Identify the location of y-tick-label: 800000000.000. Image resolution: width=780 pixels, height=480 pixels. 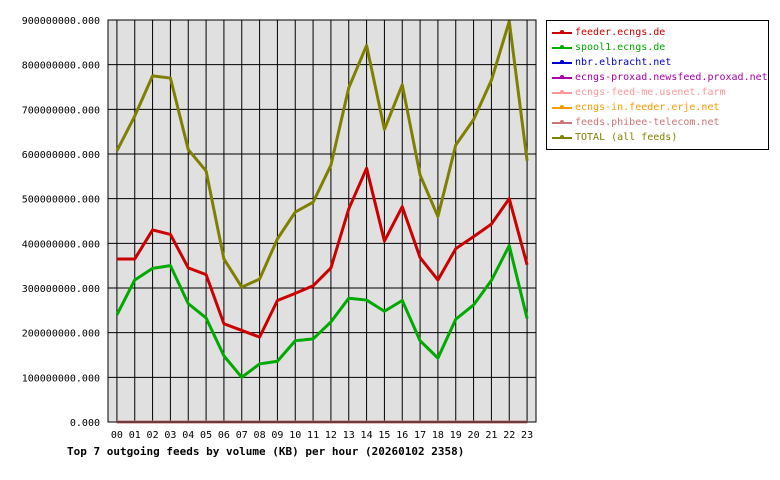
(61, 66).